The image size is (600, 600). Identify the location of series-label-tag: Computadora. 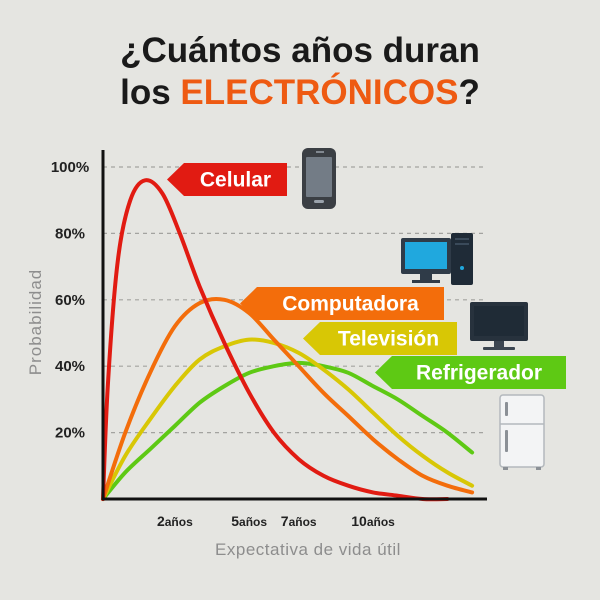
(342, 303).